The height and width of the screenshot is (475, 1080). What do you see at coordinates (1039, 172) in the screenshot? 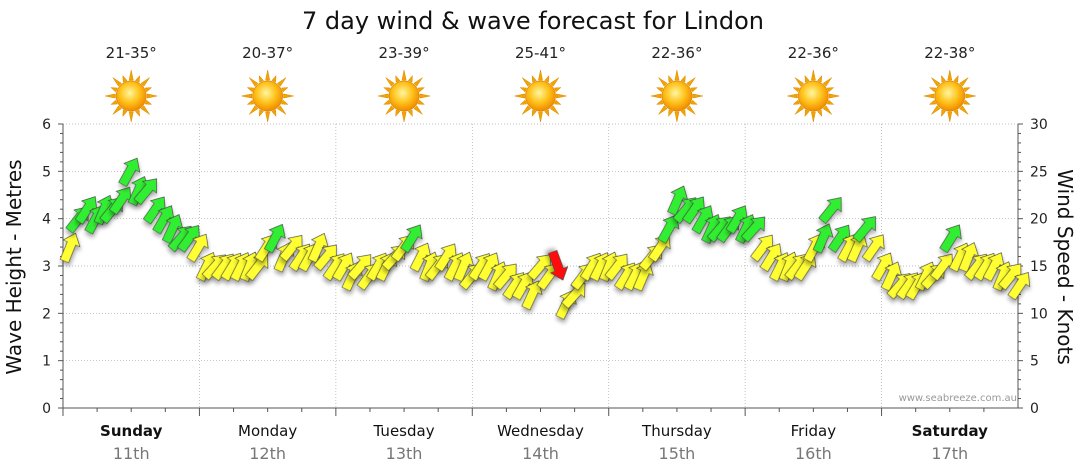
I see `y-tick-right: 25` at bounding box center [1039, 172].